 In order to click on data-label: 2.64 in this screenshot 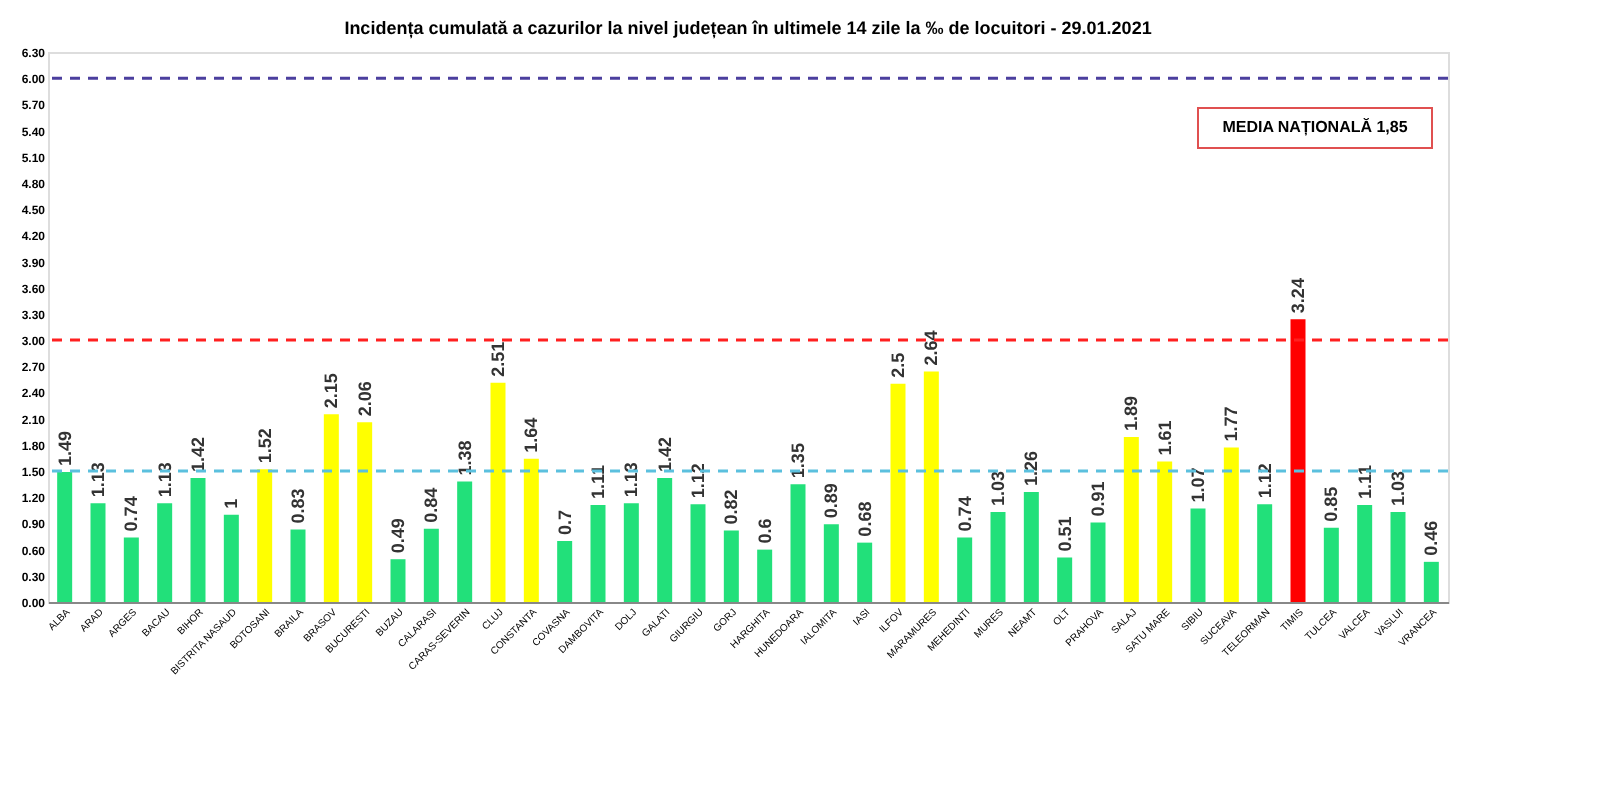, I will do `click(931, 348)`.